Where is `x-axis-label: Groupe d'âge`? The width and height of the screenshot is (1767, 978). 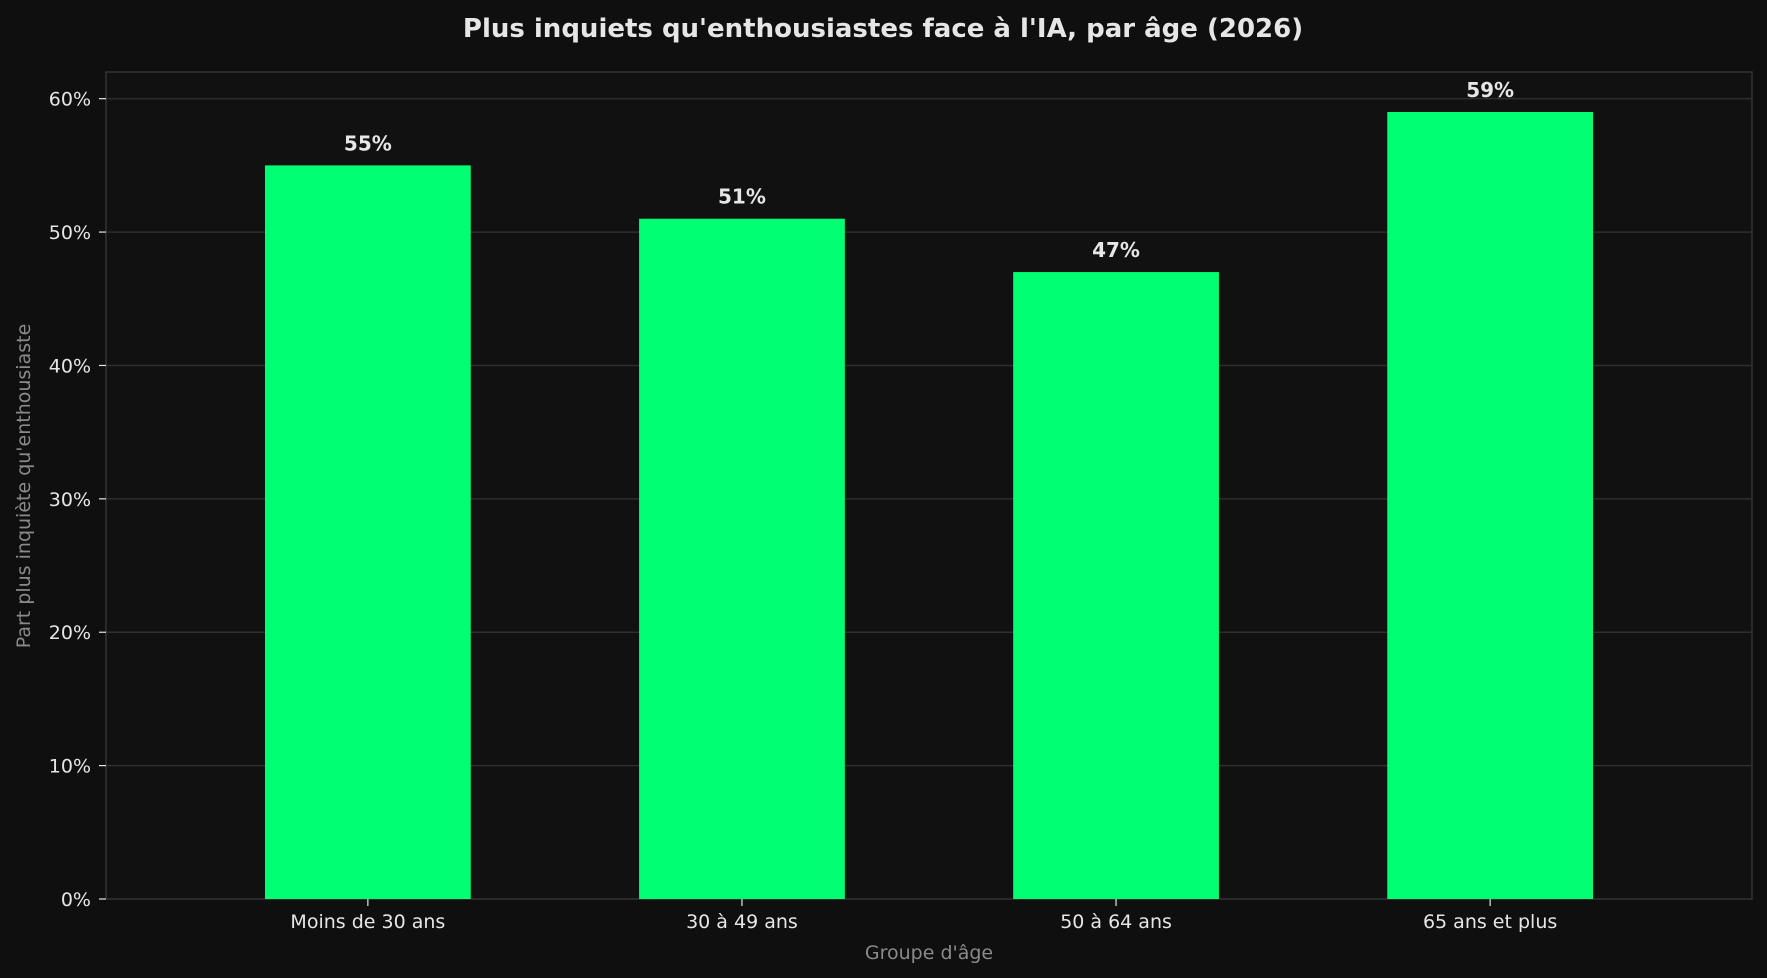
x-axis-label: Groupe d'âge is located at coordinates (929, 953).